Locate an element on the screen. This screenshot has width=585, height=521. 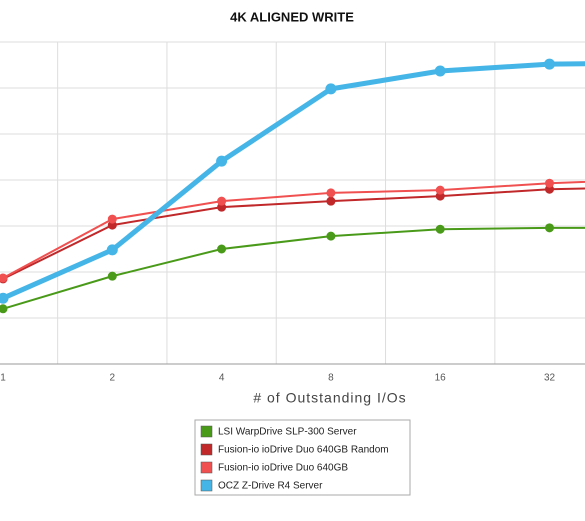
x-tick-label: 4 is located at coordinates (222, 378).